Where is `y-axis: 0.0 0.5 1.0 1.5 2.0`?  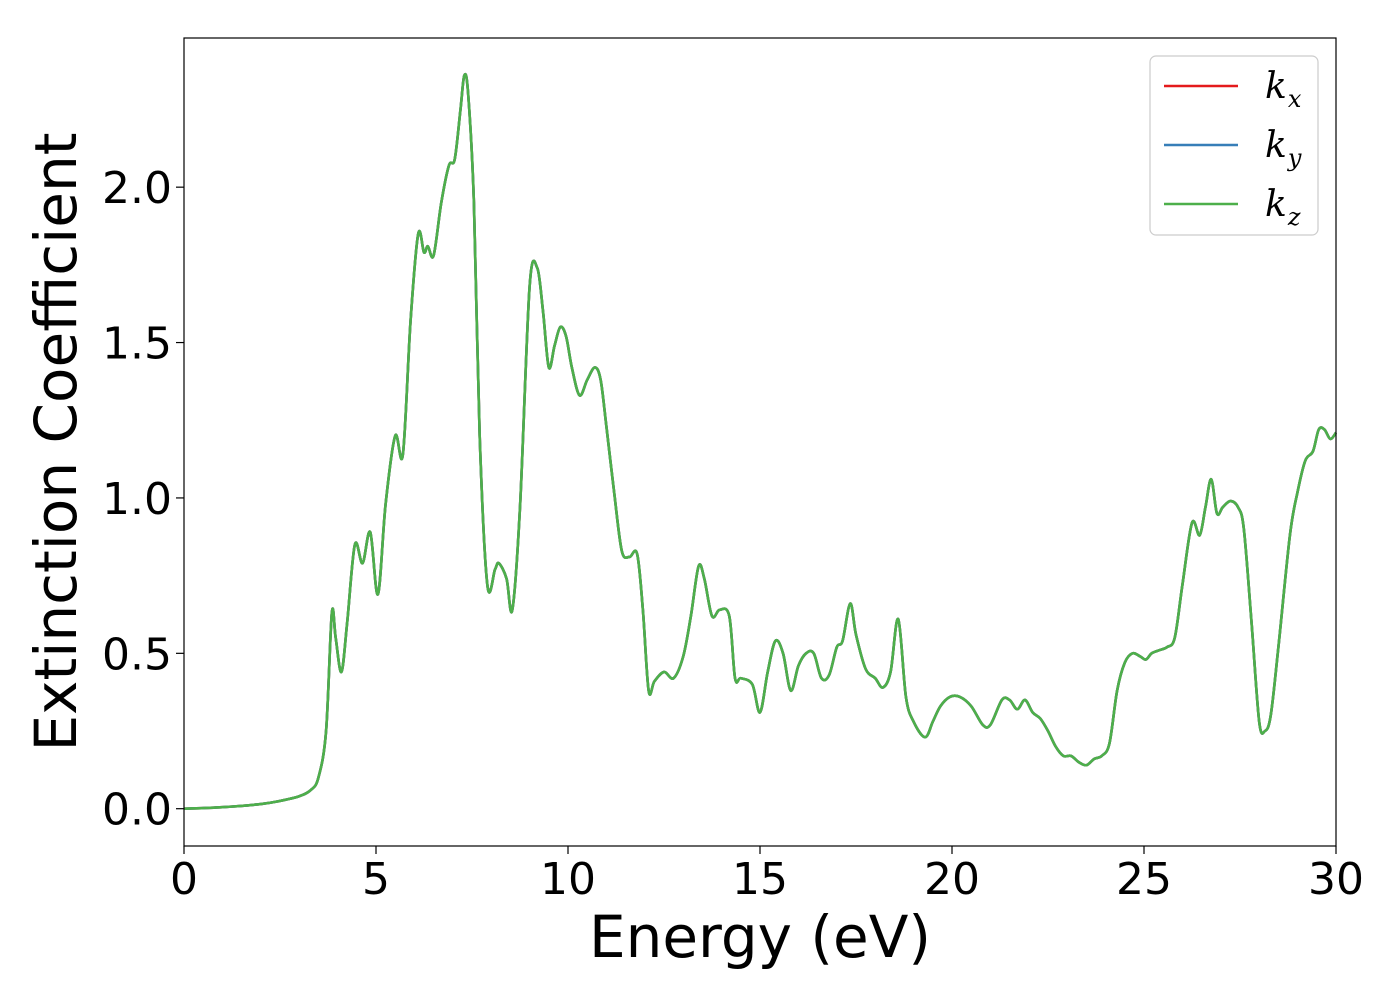
y-axis: 0.0 0.5 1.0 1.5 2.0 is located at coordinates (143, 499).